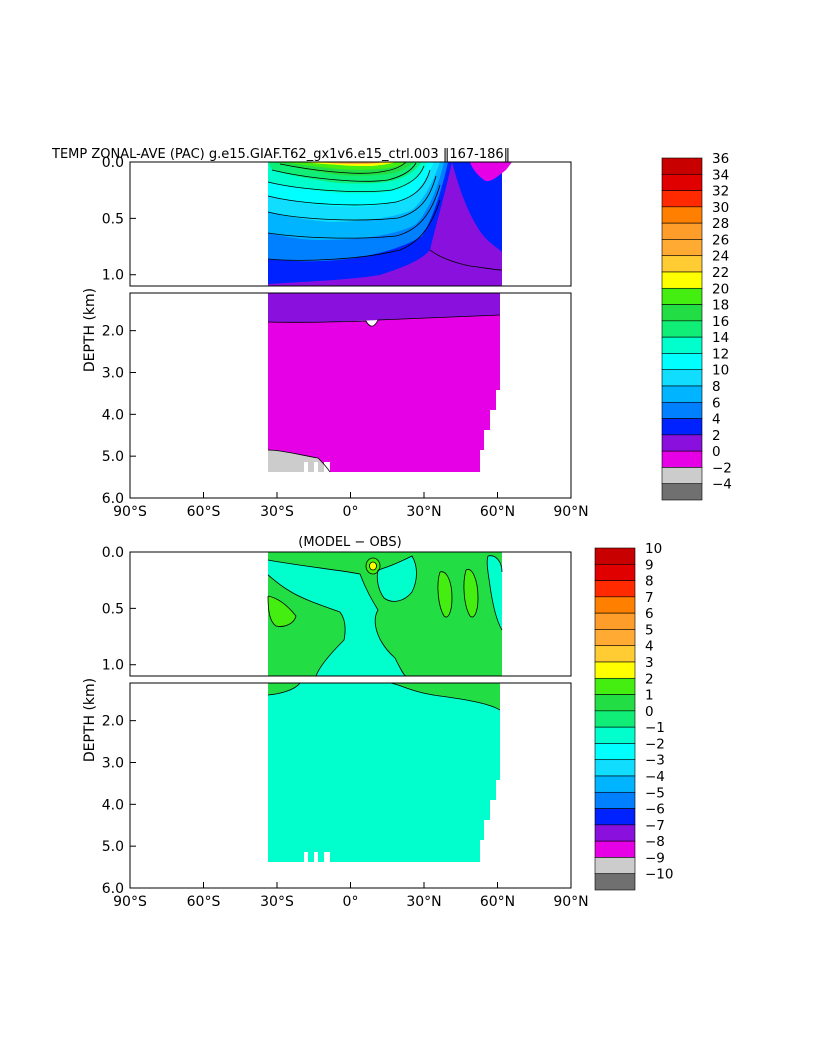 This screenshot has width=818, height=1055. Describe the element at coordinates (653, 549) in the screenshot. I see `colorbar-label: 10` at that location.